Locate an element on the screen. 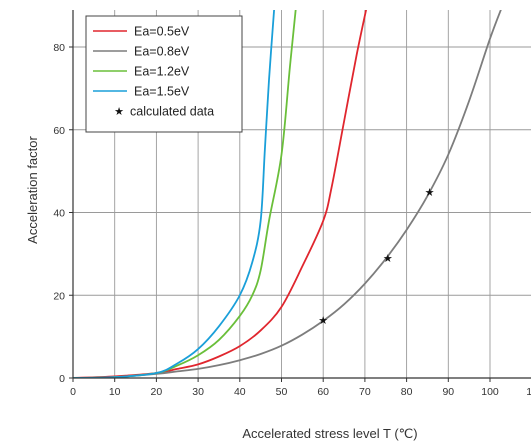 The image size is (531, 447). calculated-data-markers: ★ ★ ★ is located at coordinates (376, 256).